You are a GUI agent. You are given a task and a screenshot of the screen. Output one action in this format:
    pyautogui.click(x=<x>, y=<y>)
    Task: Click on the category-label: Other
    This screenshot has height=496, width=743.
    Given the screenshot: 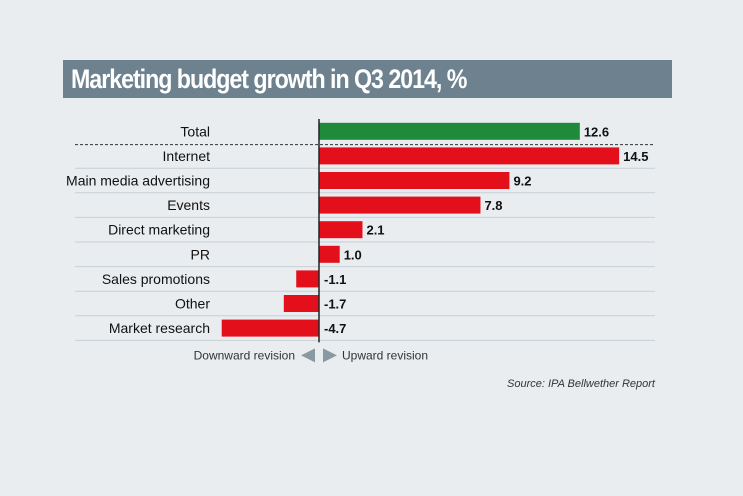 What is the action you would take?
    pyautogui.click(x=192, y=304)
    